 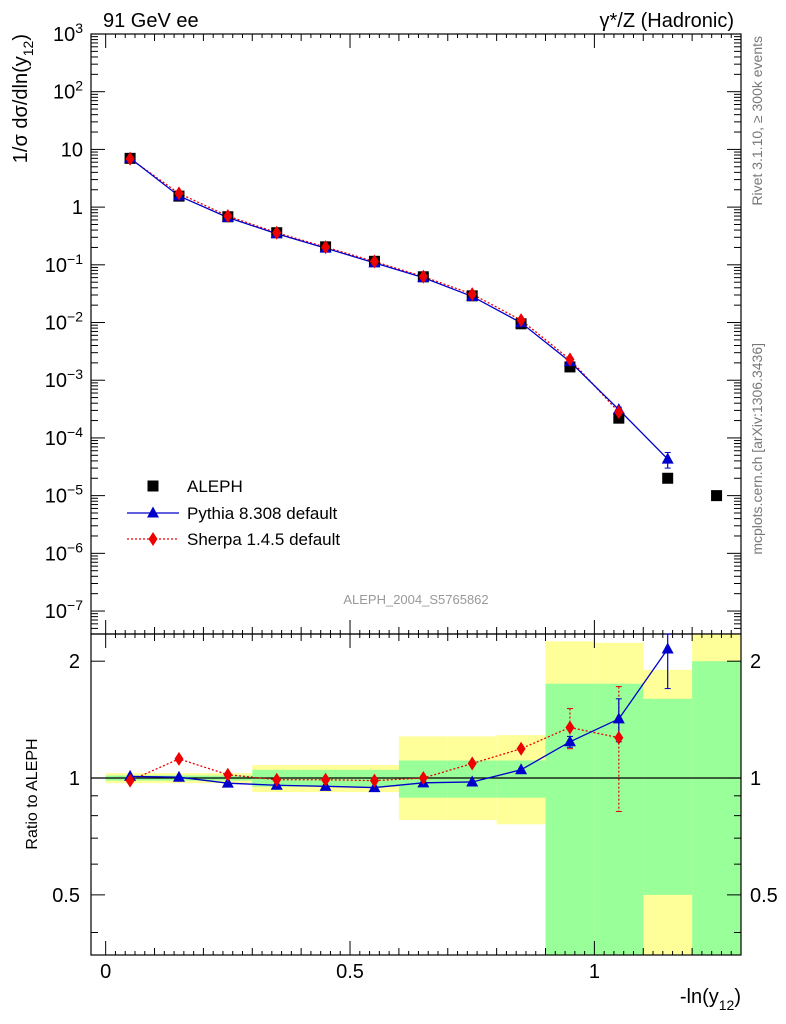 What do you see at coordinates (153, 539) in the screenshot?
I see `legend-sherpa-marker` at bounding box center [153, 539].